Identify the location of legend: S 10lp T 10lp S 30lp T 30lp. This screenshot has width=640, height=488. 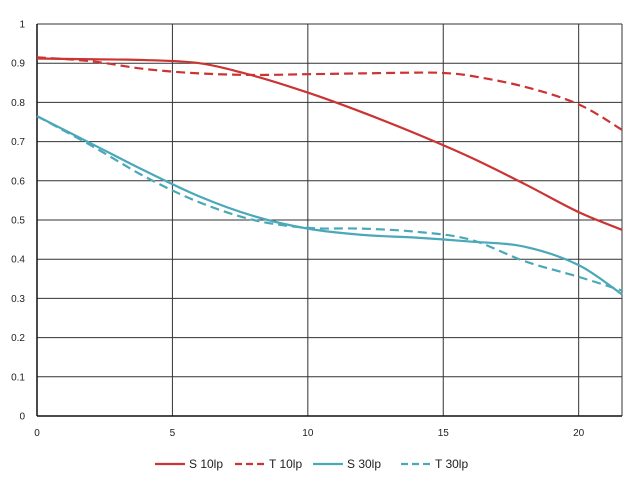
(311, 464).